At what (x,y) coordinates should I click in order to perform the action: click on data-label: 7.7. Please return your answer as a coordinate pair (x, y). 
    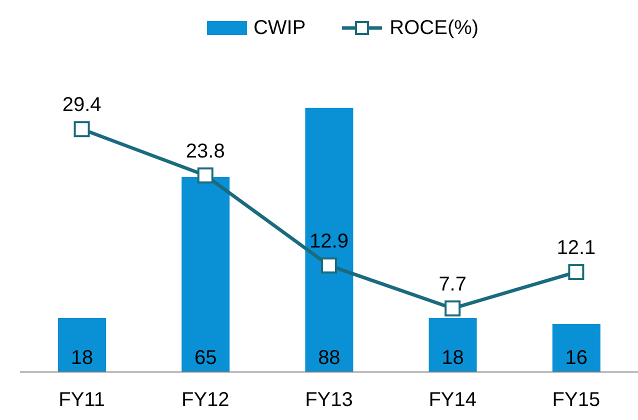
    Looking at the image, I should click on (452, 284).